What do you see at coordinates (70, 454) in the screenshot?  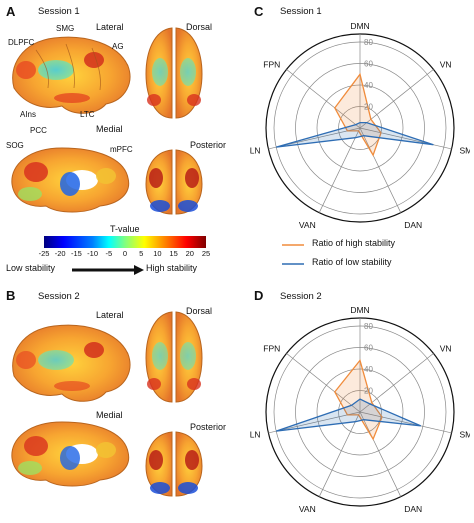 I see `brain-medial-session2` at bounding box center [70, 454].